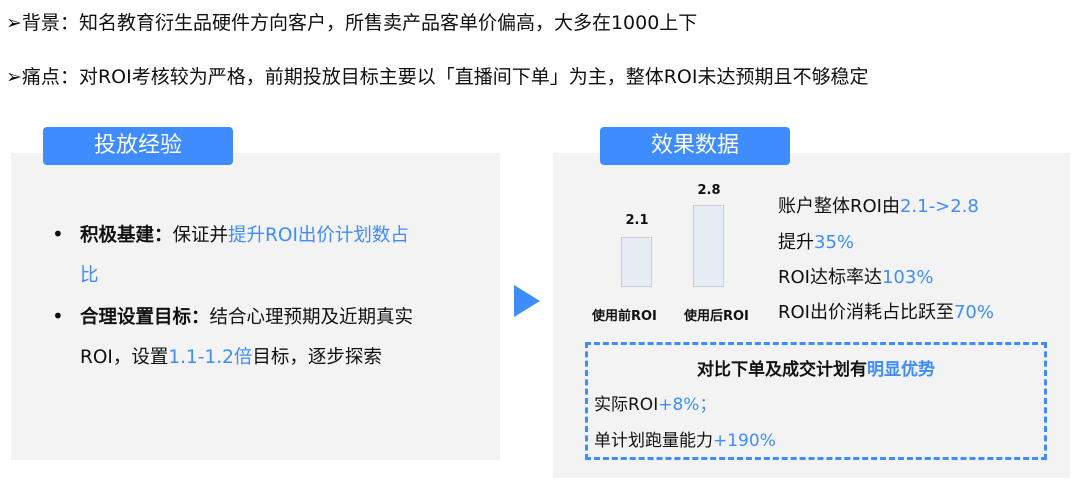 The height and width of the screenshot is (487, 1080). I want to click on advantage-value: +8%；, so click(687, 405).